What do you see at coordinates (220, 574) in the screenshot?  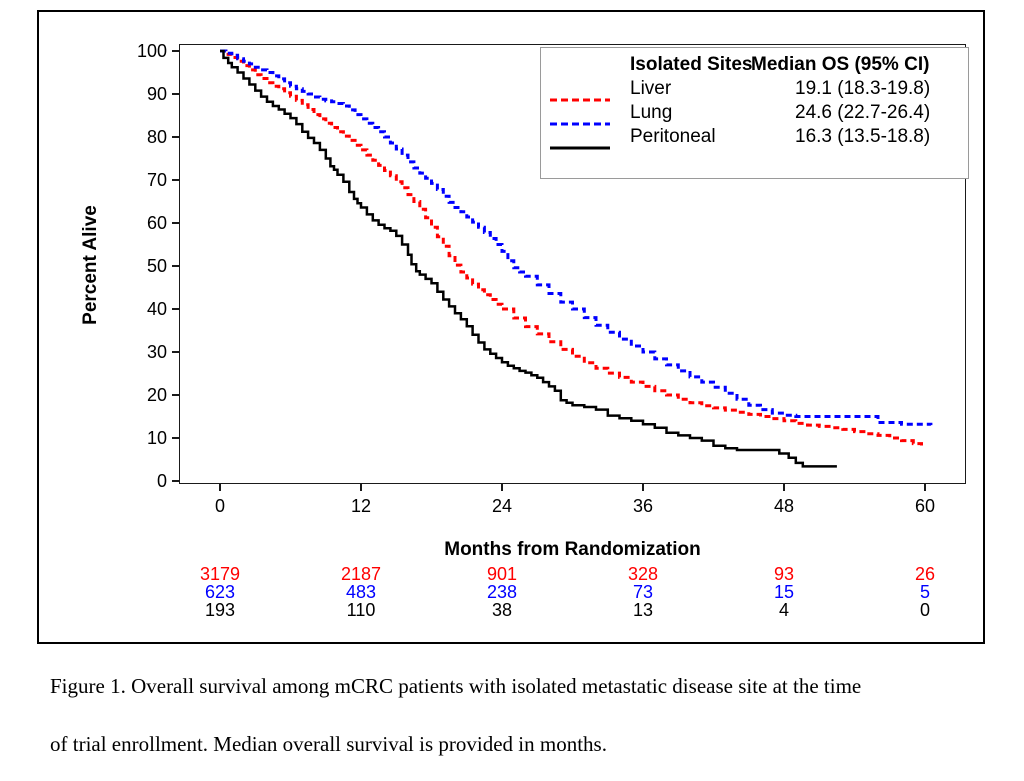 I see `at-risk-count: 3179` at bounding box center [220, 574].